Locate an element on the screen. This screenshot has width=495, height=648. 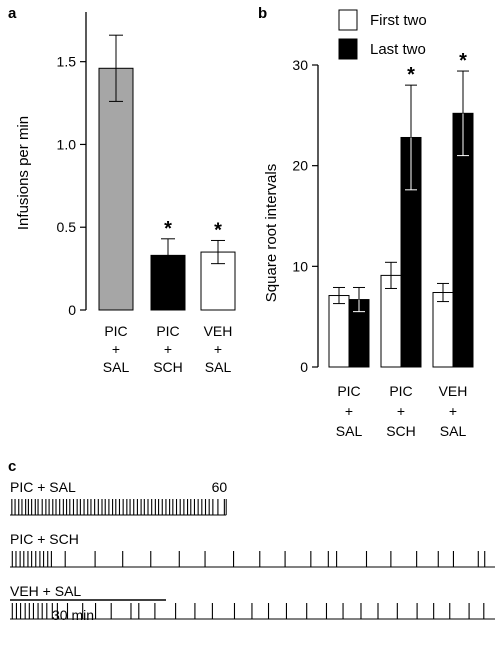
panel-a-bar is located at coordinates (116, 189).